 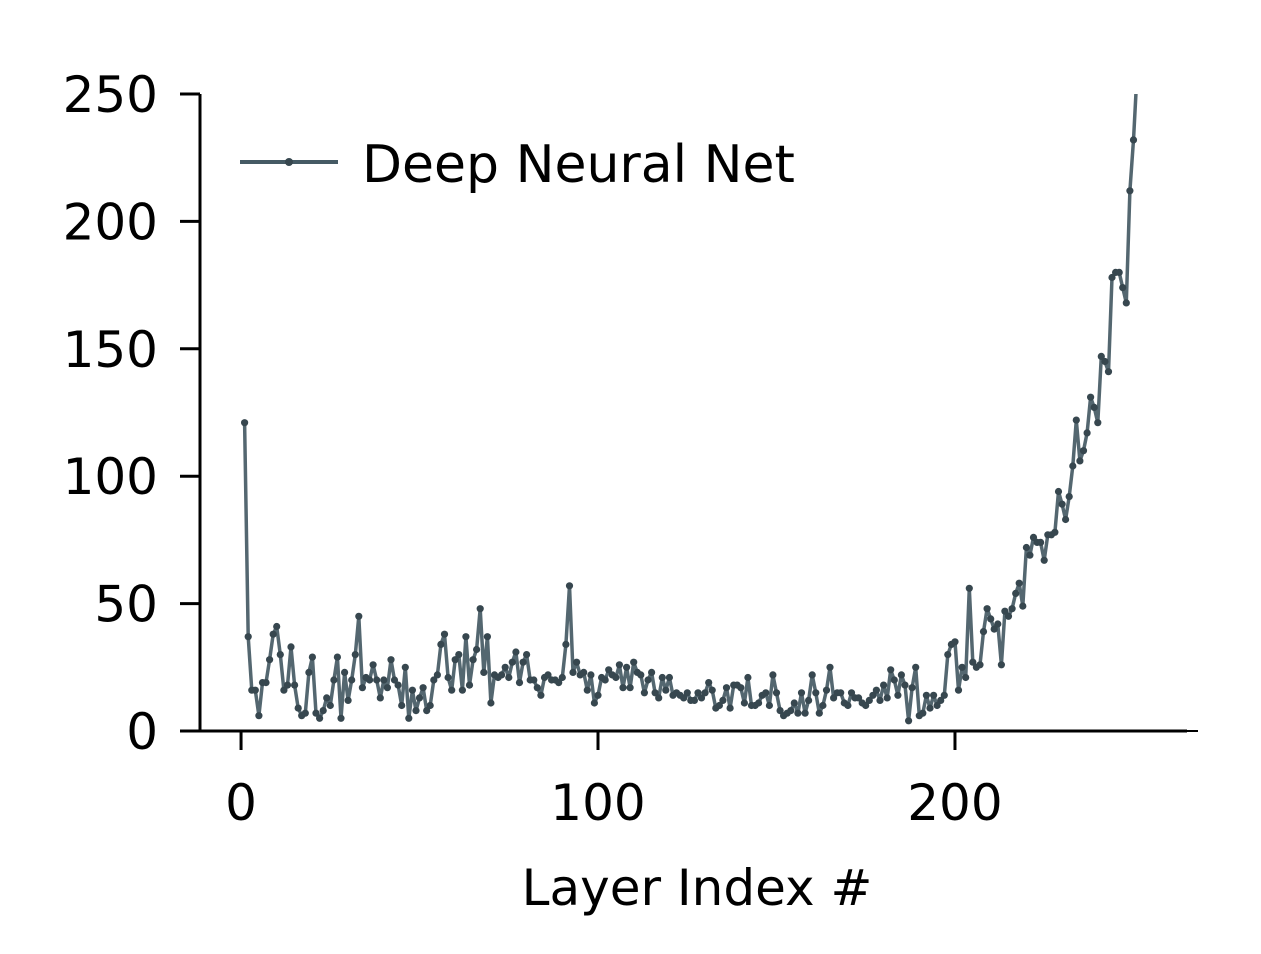 What do you see at coordinates (110, 350) in the screenshot?
I see `y-tick-label-150: 150` at bounding box center [110, 350].